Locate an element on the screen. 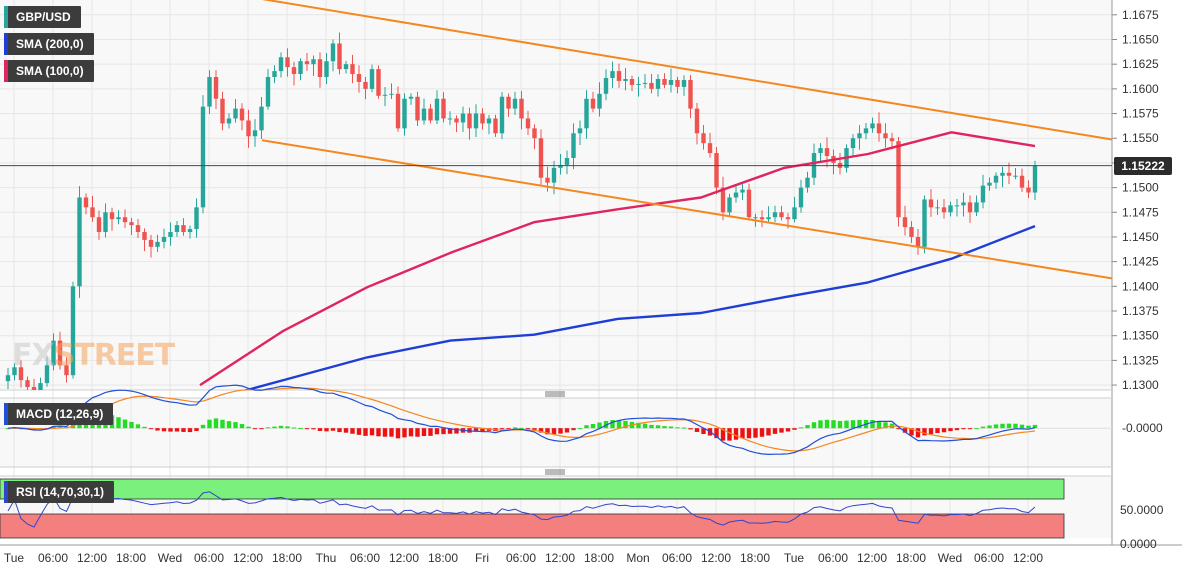 The image size is (1182, 571). price-tick-label: 1.1375 is located at coordinates (1140, 311).